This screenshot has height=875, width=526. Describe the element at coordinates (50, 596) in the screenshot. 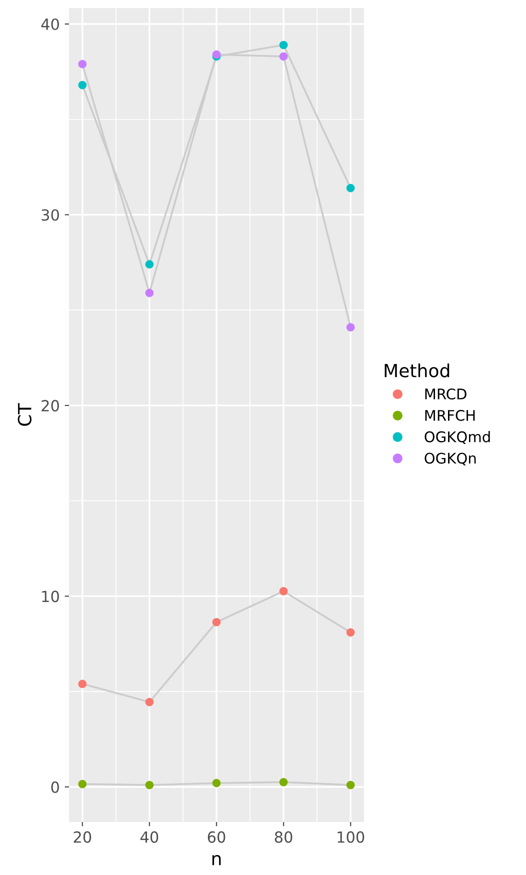

I see `y-tick-label: 10` at that location.